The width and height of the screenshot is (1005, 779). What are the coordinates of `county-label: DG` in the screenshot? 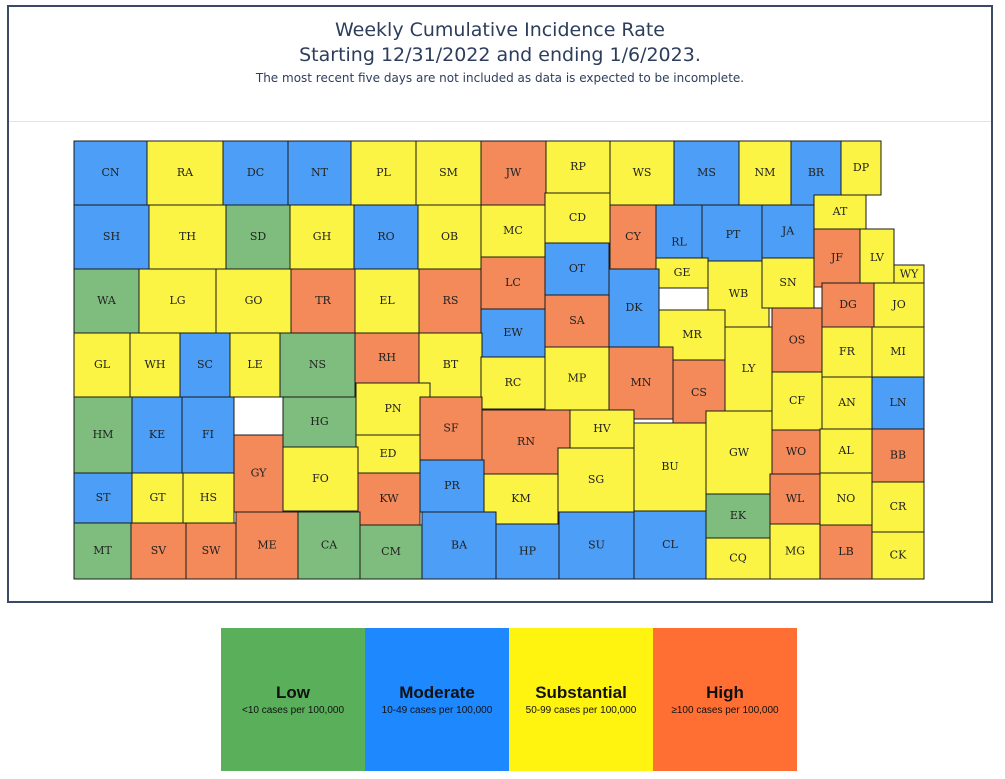 It's located at (848, 304).